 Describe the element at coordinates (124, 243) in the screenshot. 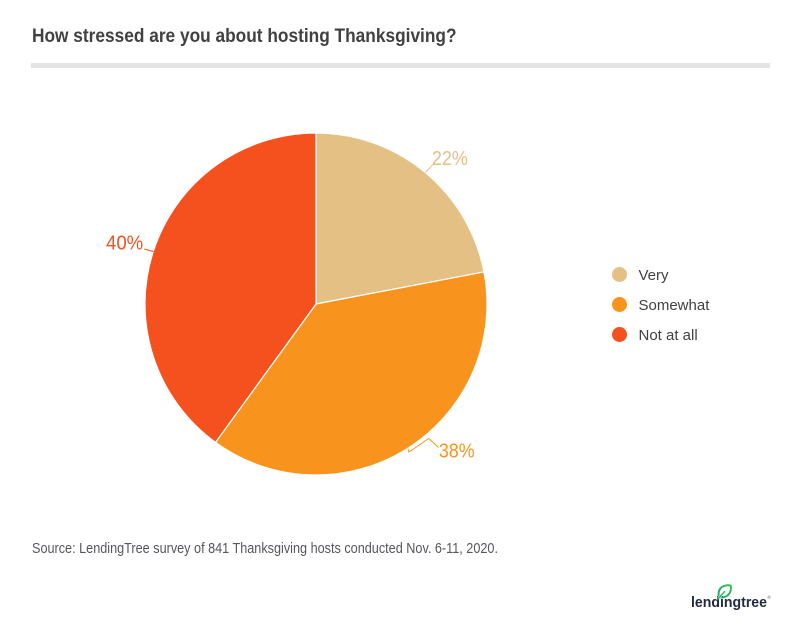

I see `svg-text: 40%` at that location.